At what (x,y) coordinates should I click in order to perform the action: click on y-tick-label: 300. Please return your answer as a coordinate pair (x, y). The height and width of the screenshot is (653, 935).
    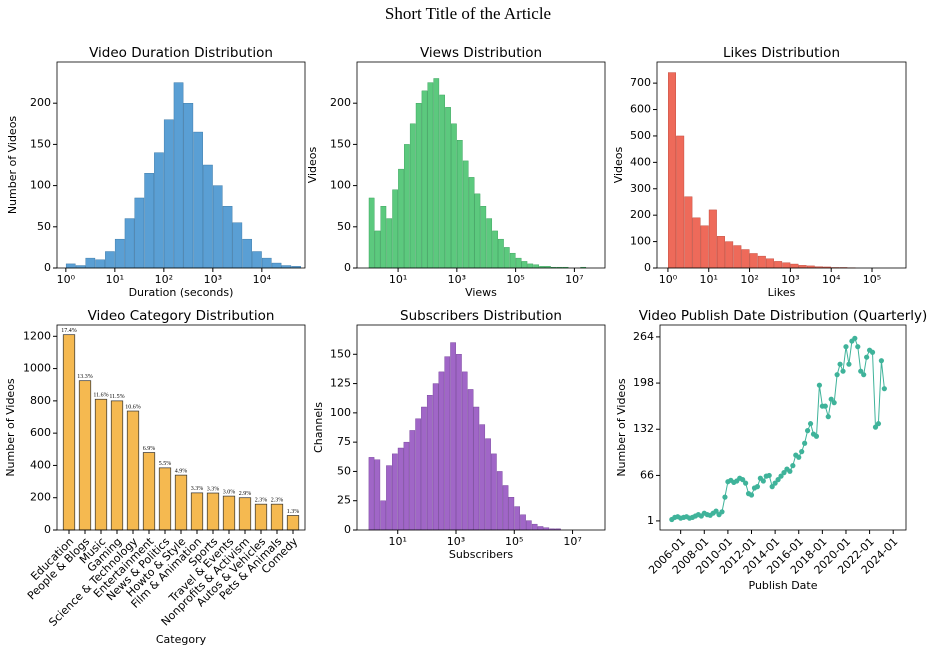
    Looking at the image, I should click on (640, 188).